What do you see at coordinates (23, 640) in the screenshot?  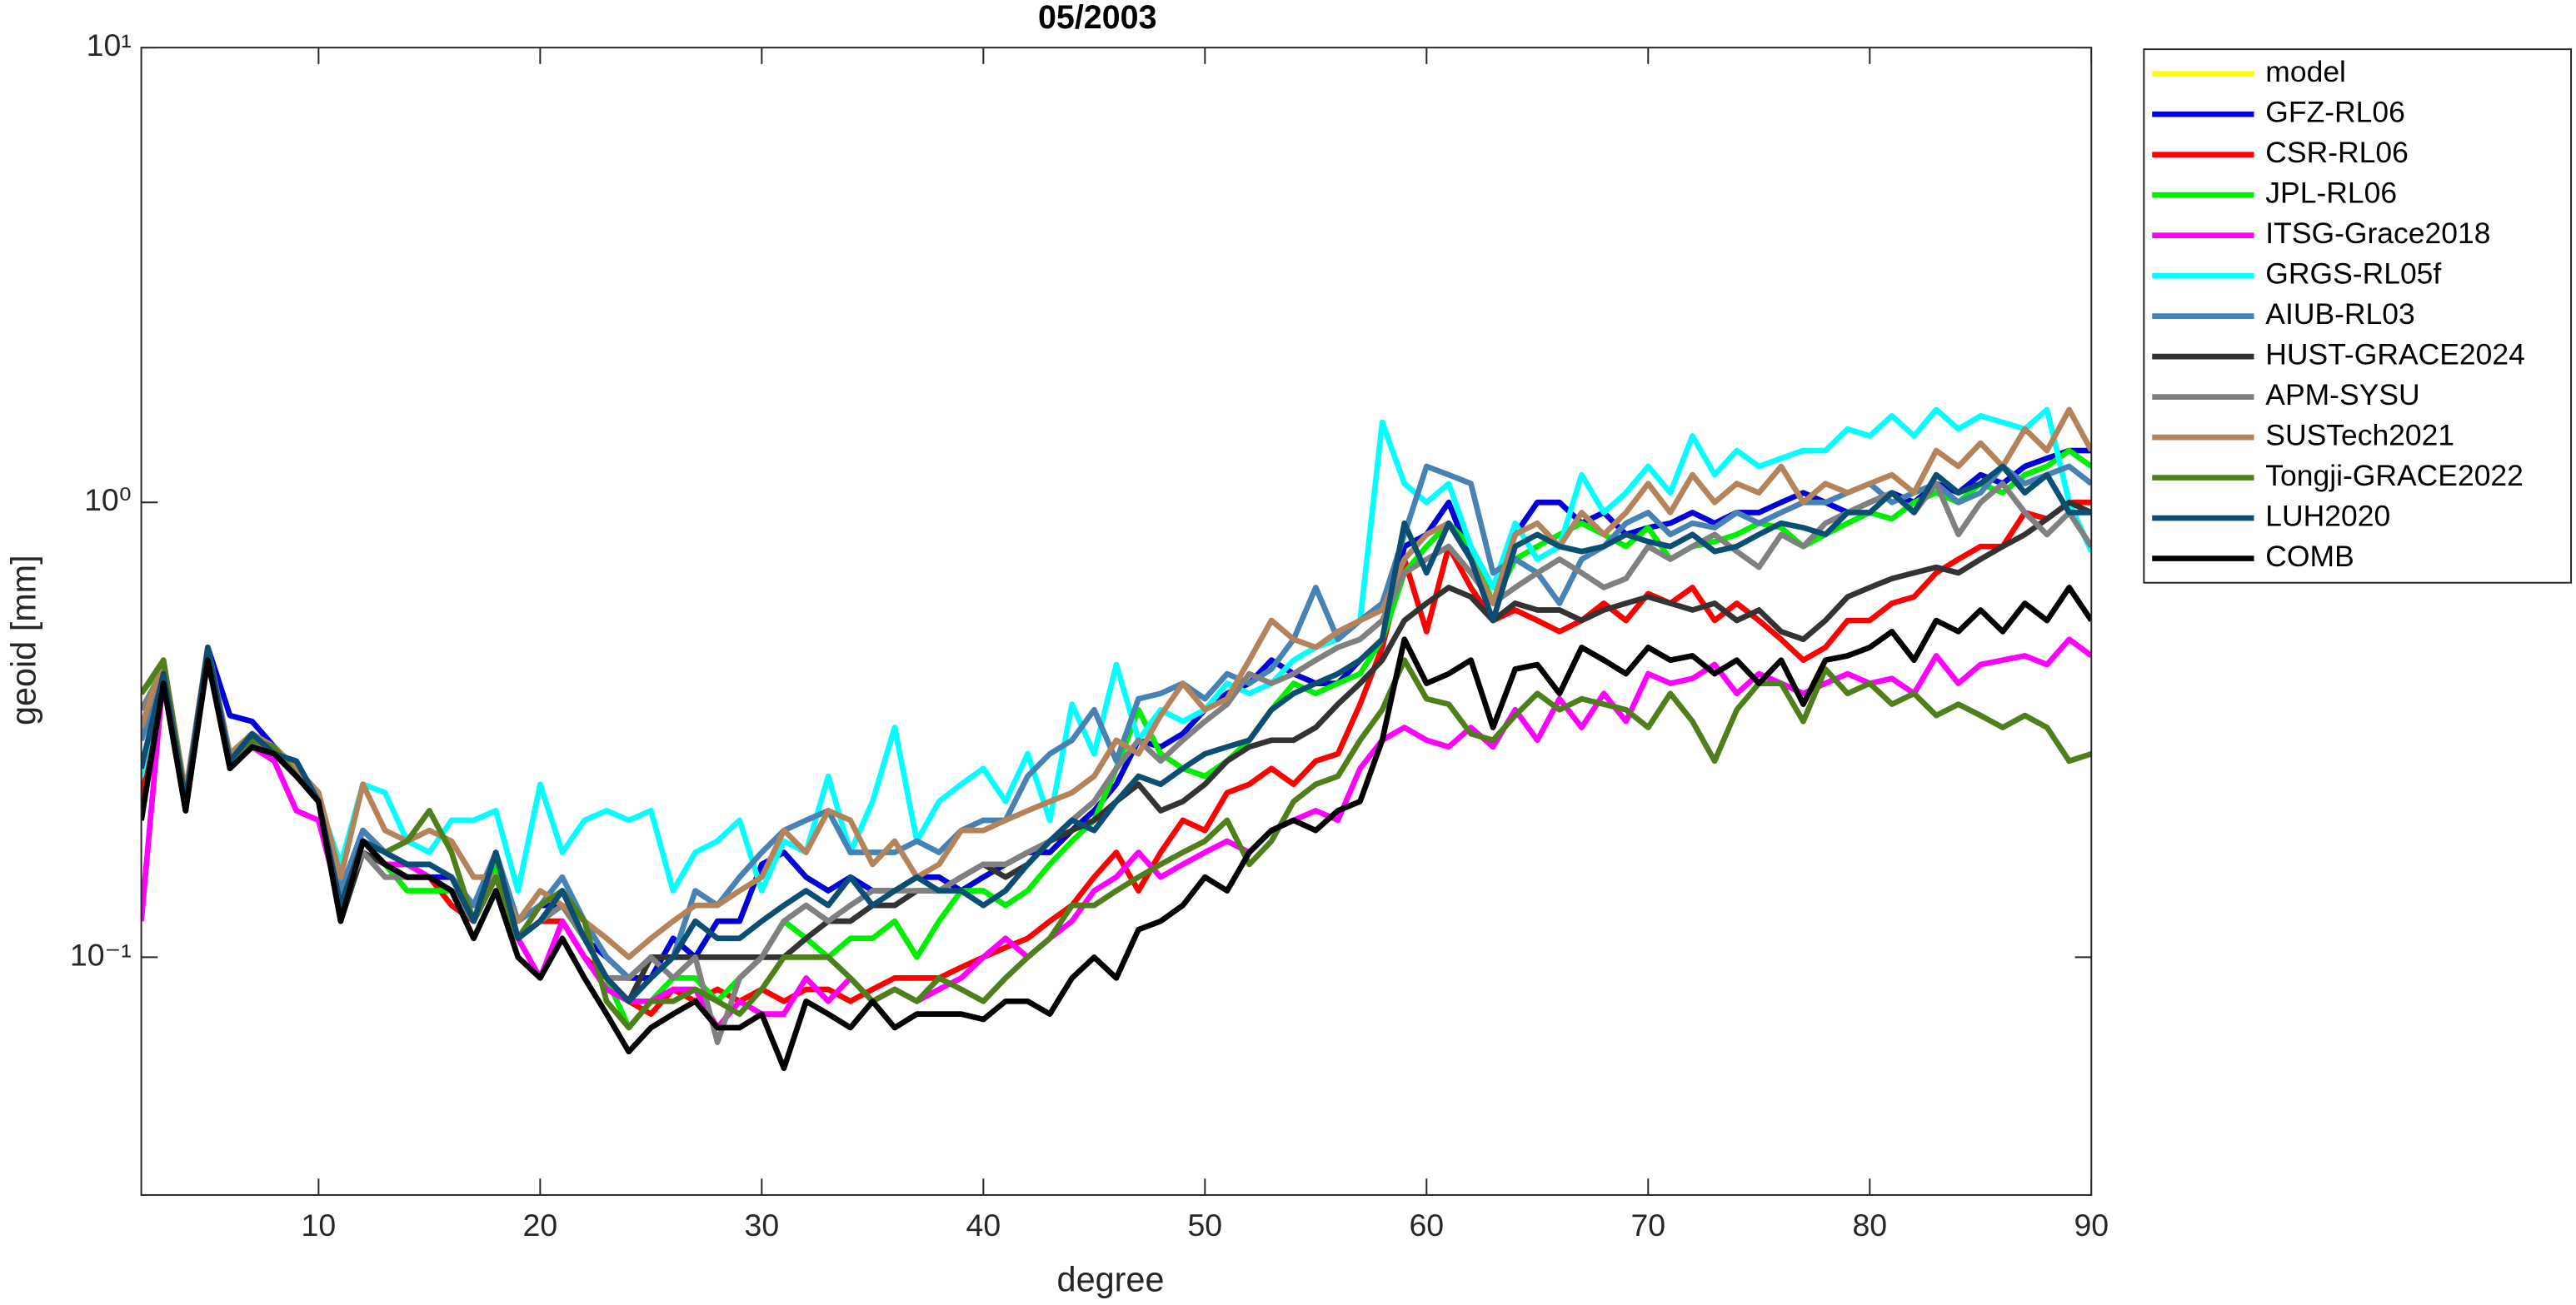 I see `y-axis-label: geoid [mm]` at bounding box center [23, 640].